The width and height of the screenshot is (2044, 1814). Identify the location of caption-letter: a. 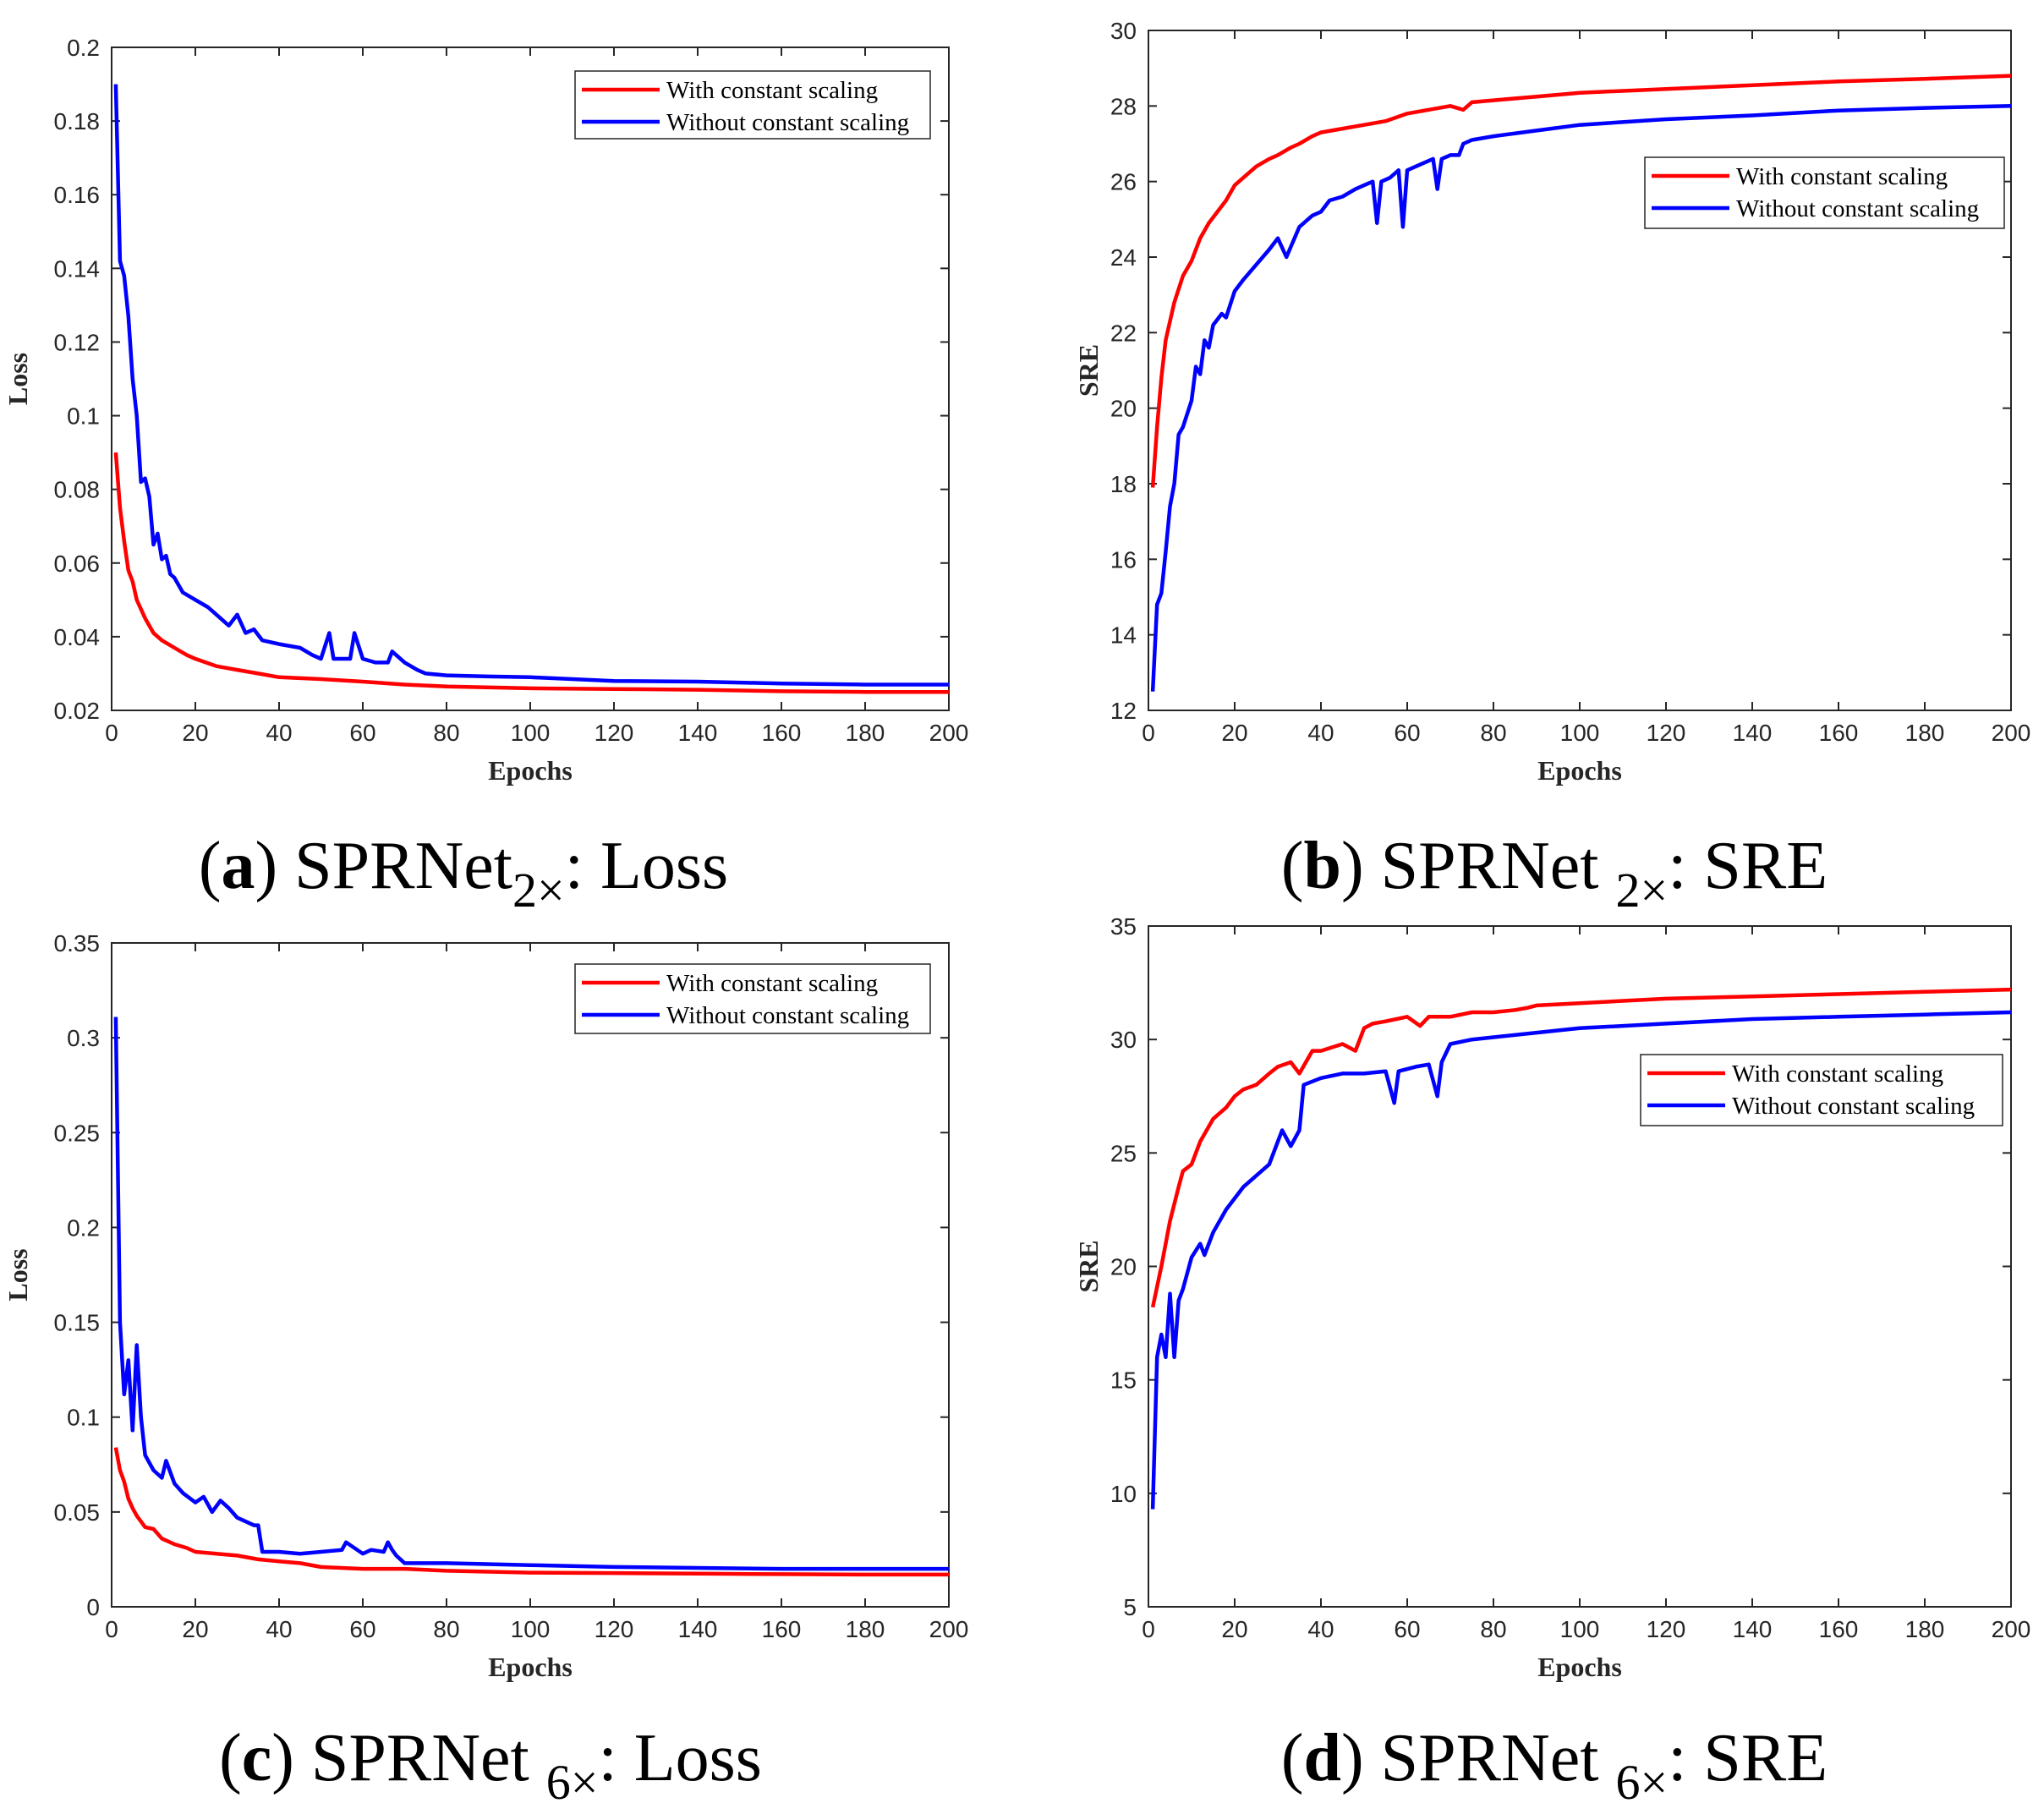
(238, 866).